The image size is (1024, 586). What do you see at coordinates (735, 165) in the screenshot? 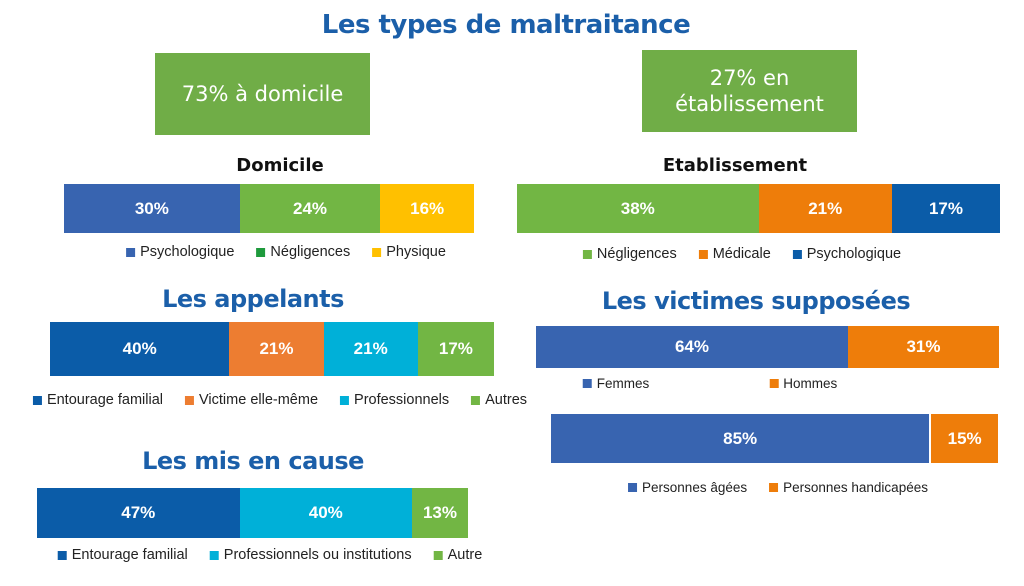
I see `etablissement-chart-title: Etablissement` at bounding box center [735, 165].